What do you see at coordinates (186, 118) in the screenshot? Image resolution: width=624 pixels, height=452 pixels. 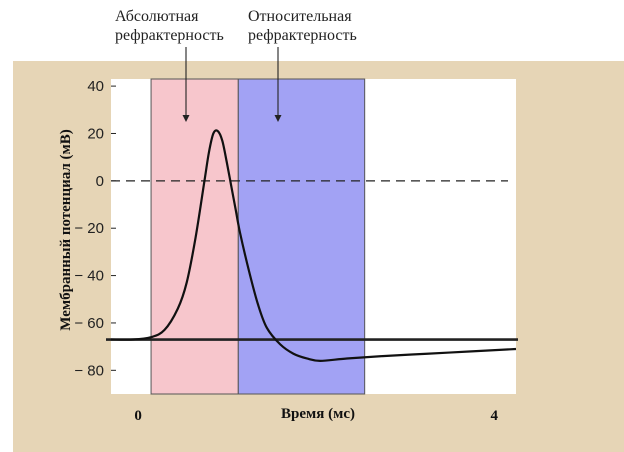 I see `absolute-refractory-arrow-head` at bounding box center [186, 118].